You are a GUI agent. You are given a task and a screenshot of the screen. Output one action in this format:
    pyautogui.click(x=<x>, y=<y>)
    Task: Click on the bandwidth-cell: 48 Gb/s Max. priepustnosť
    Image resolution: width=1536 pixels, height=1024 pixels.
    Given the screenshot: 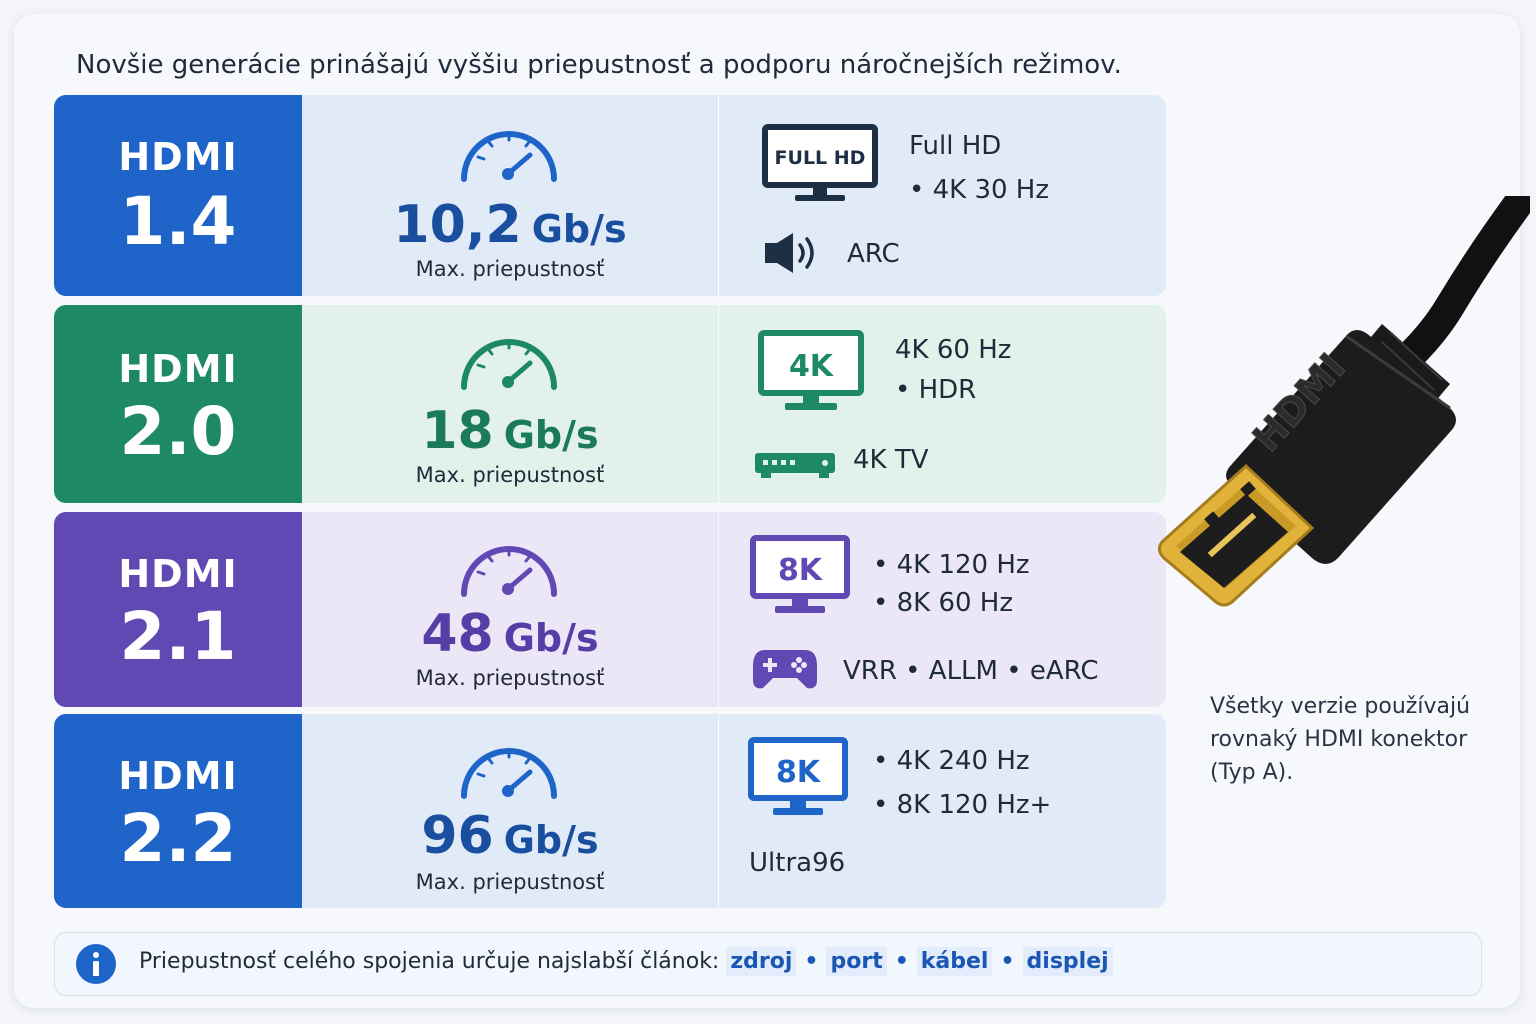 What is the action you would take?
    pyautogui.click(x=510, y=609)
    